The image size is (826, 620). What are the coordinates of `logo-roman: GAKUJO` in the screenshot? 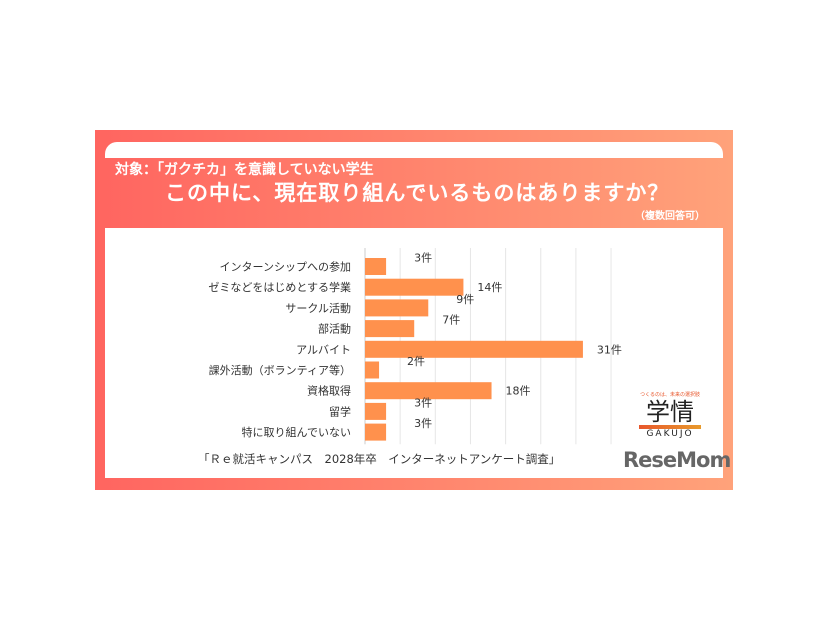 It's located at (670, 434).